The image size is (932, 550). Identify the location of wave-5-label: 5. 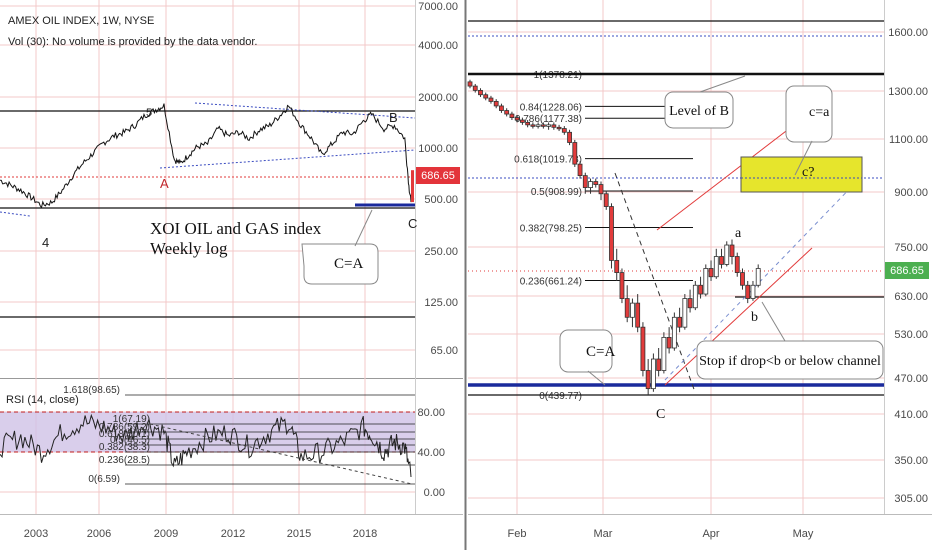
(149, 113).